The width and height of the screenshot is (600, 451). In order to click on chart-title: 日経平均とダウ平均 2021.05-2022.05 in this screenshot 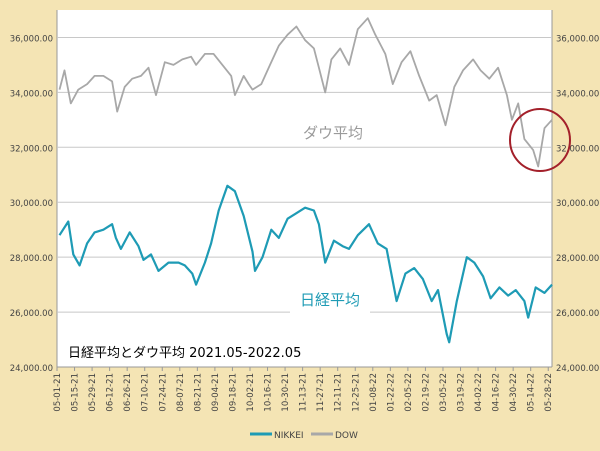, I will do `click(184, 353)`.